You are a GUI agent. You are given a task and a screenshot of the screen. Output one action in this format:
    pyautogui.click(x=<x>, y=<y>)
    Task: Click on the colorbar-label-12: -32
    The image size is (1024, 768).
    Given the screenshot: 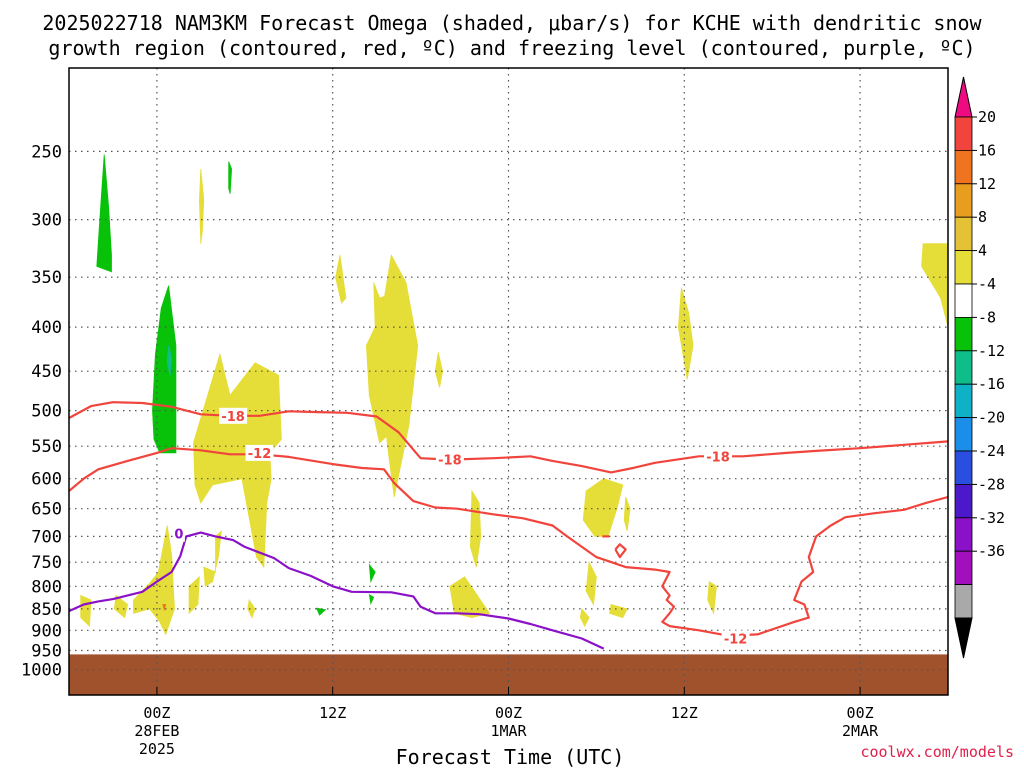 What is the action you would take?
    pyautogui.click(x=991, y=518)
    